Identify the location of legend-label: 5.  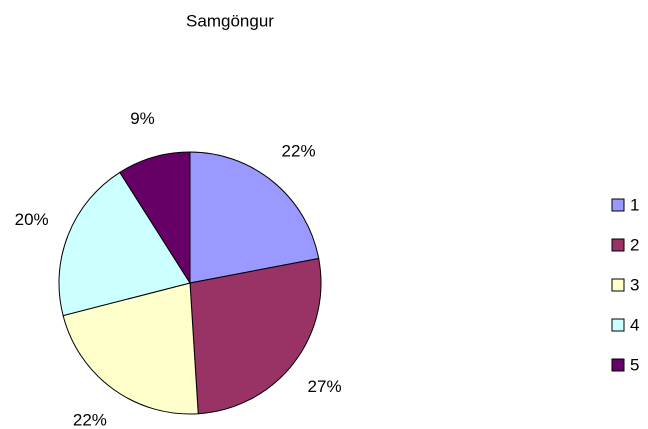
(634, 364).